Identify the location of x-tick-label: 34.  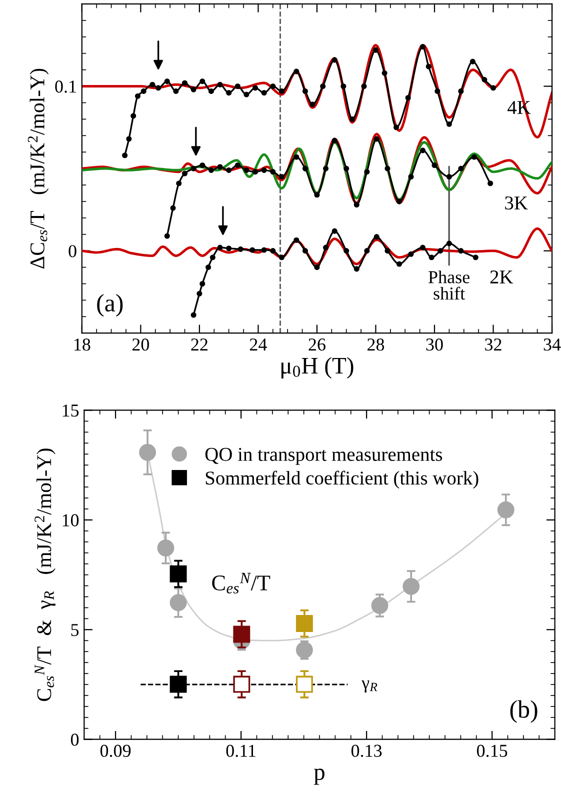
(552, 344).